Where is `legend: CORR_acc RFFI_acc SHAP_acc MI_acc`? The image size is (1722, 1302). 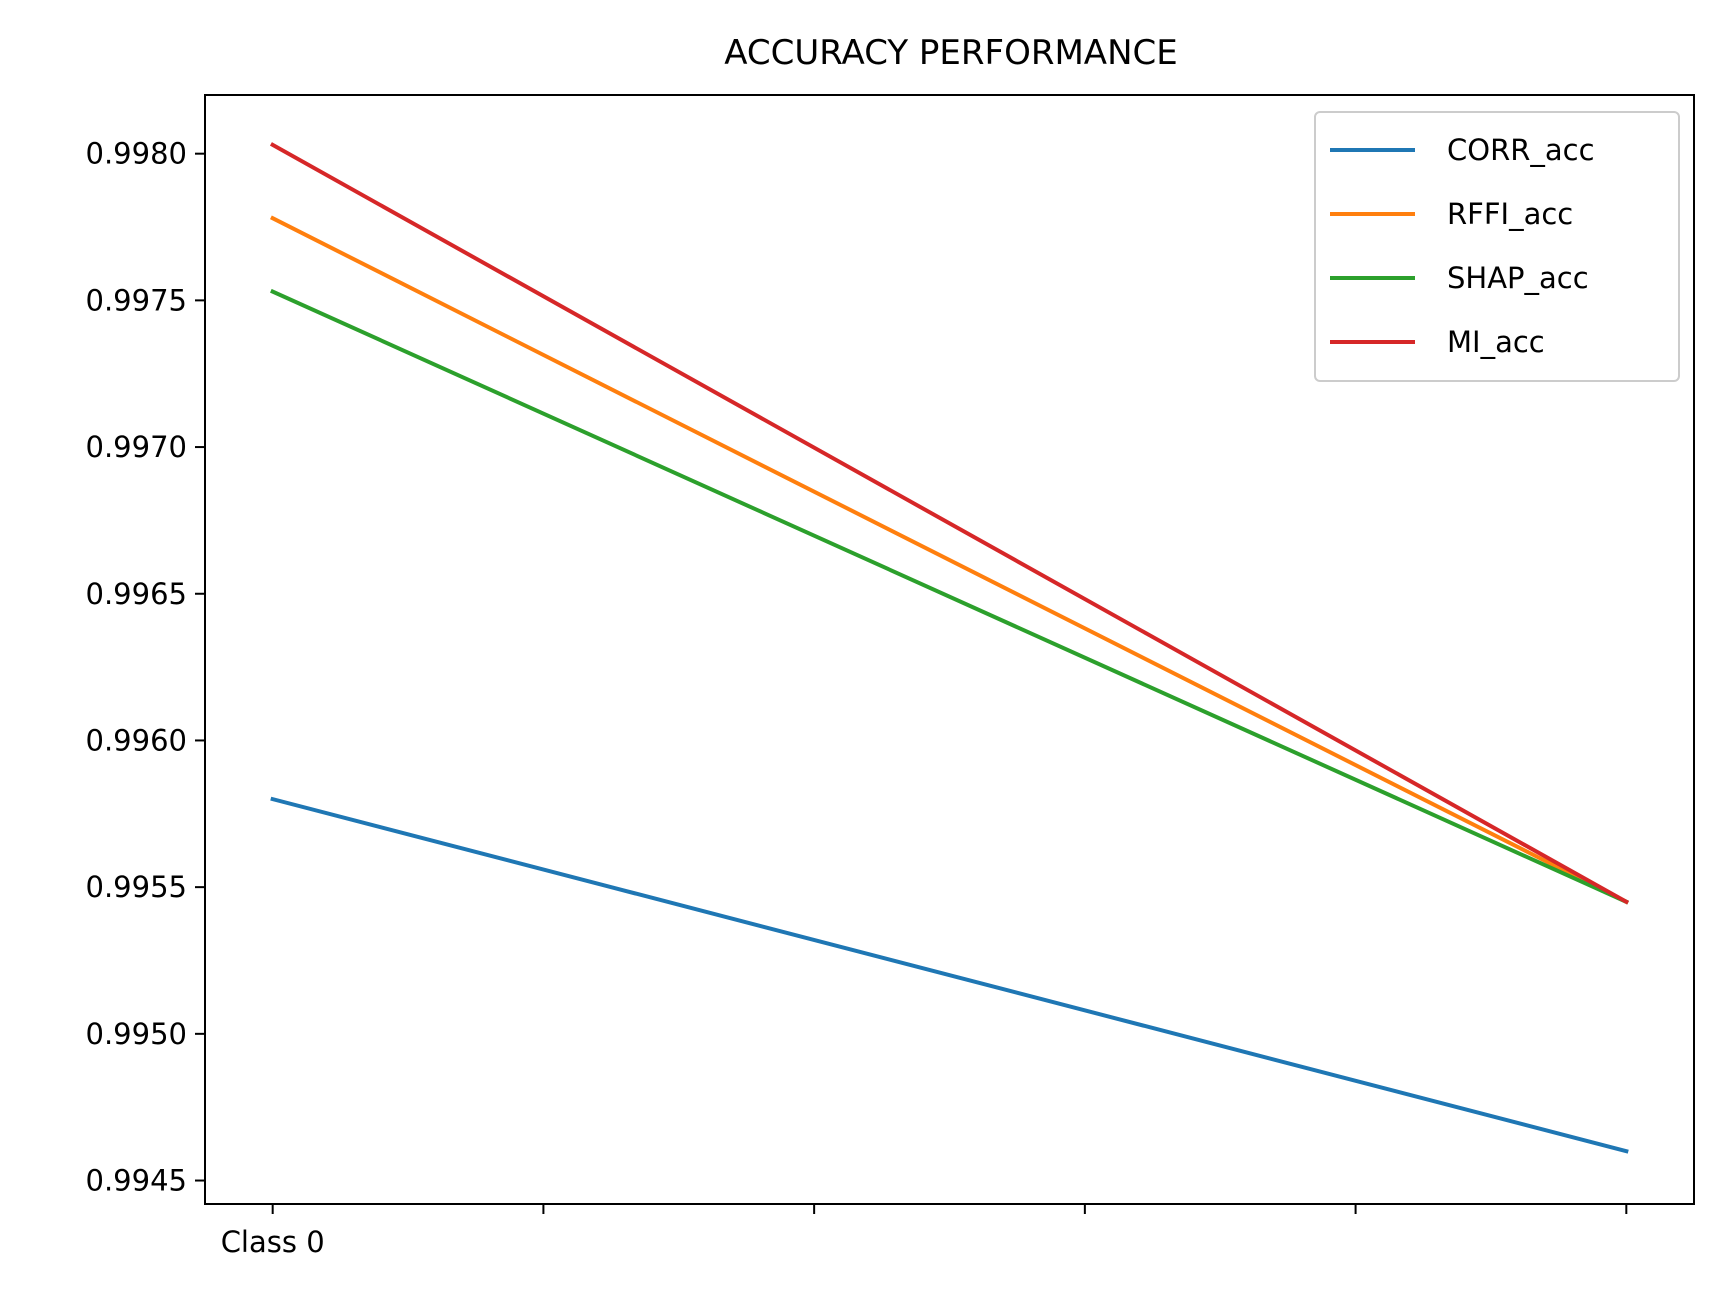
legend: CORR_acc RFFI_acc SHAP_acc MI_acc is located at coordinates (1497, 246).